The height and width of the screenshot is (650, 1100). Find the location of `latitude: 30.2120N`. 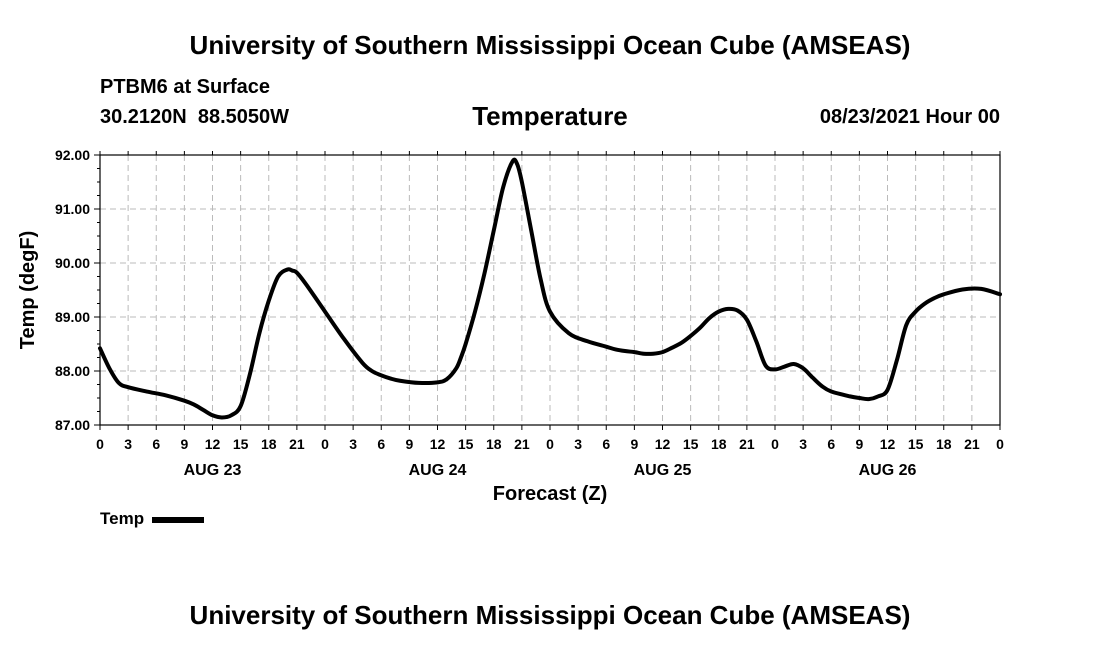

latitude: 30.2120N is located at coordinates (143, 117).